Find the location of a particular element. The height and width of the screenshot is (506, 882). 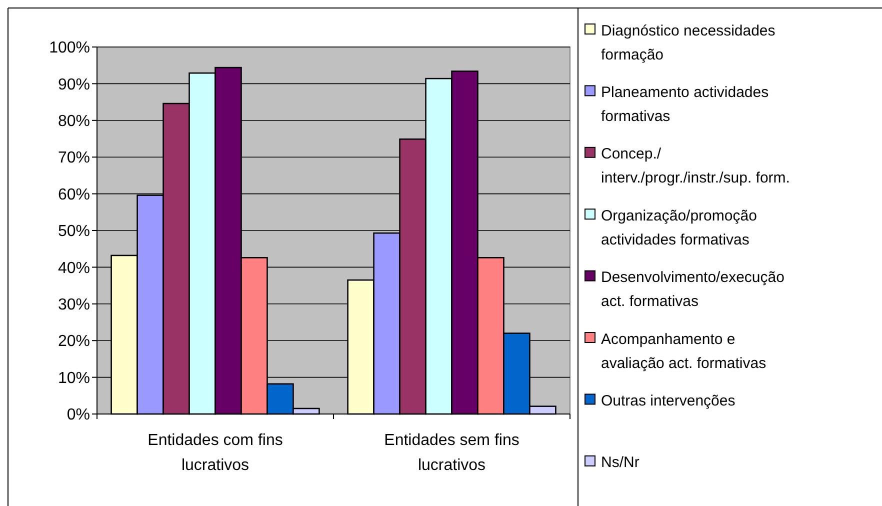

y-tick-label: 50% is located at coordinates (74, 231).